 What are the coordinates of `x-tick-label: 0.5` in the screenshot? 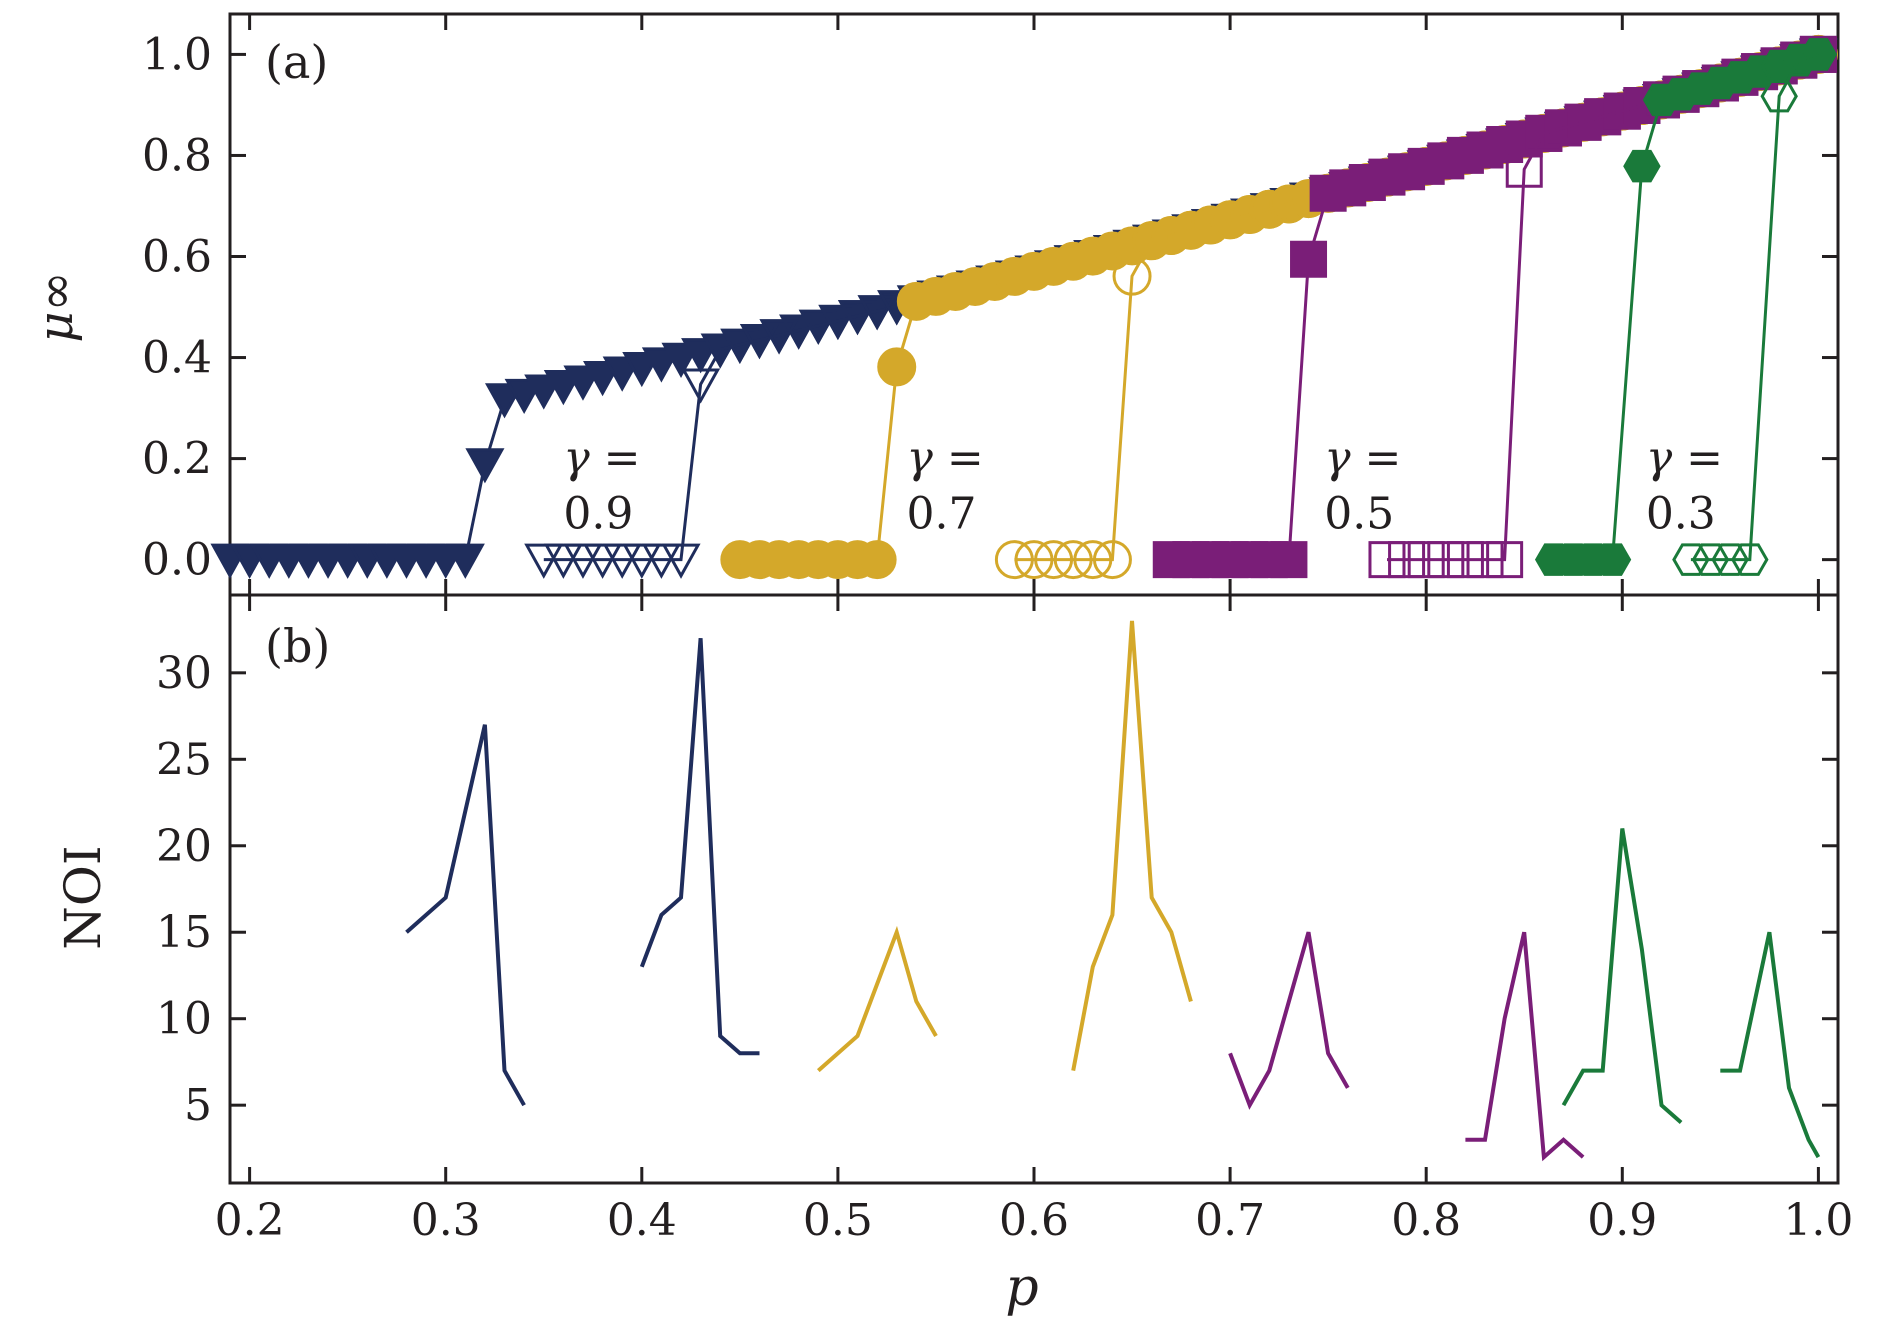 It's located at (838, 1220).